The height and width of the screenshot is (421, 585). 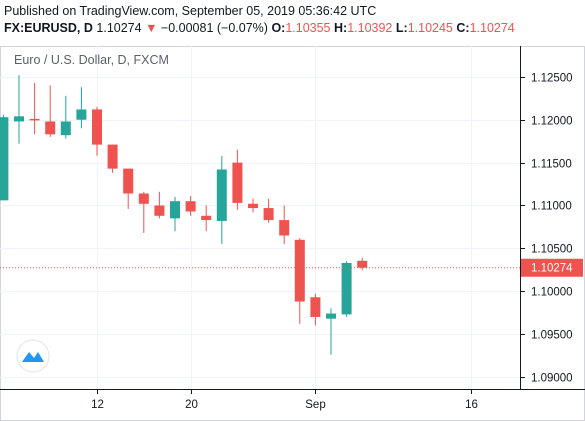 What do you see at coordinates (119, 28) in the screenshot?
I see `last-price-value: 1.10274` at bounding box center [119, 28].